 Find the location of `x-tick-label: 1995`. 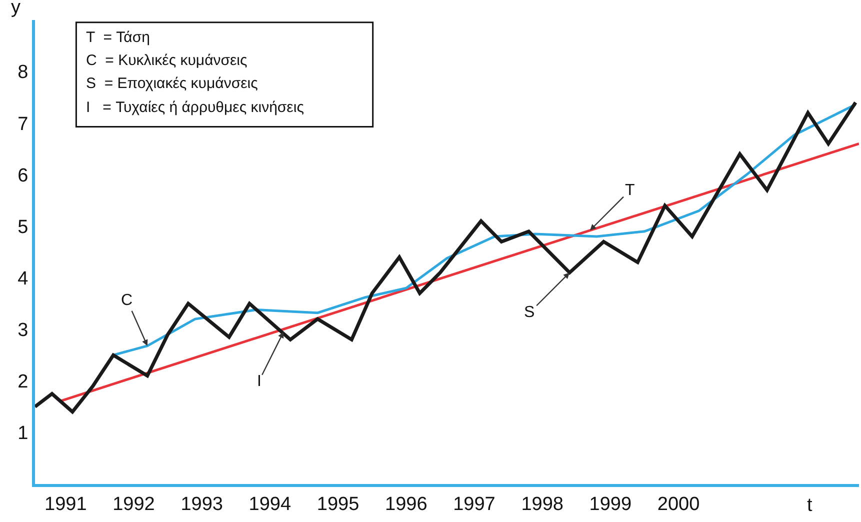

x-tick-label: 1995 is located at coordinates (338, 504).